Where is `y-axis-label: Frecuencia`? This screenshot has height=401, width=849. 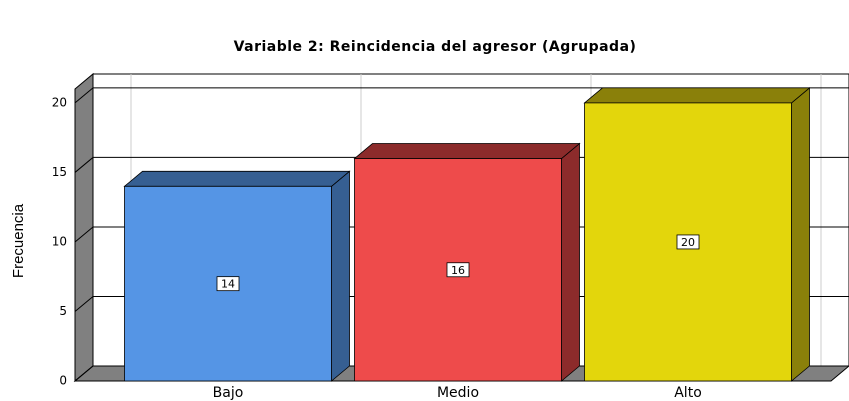
y-axis-label: Frecuencia is located at coordinates (18, 240).